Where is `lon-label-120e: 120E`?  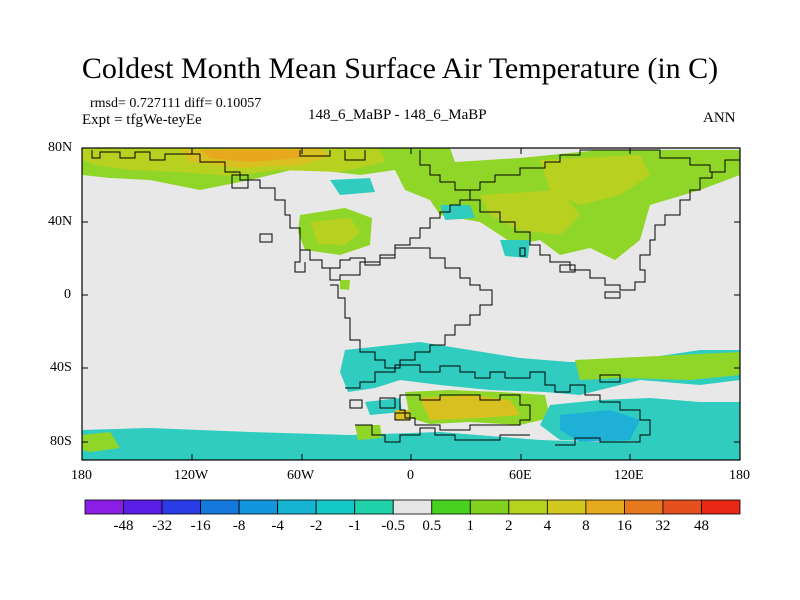
lon-label-120e: 120E is located at coordinates (629, 475).